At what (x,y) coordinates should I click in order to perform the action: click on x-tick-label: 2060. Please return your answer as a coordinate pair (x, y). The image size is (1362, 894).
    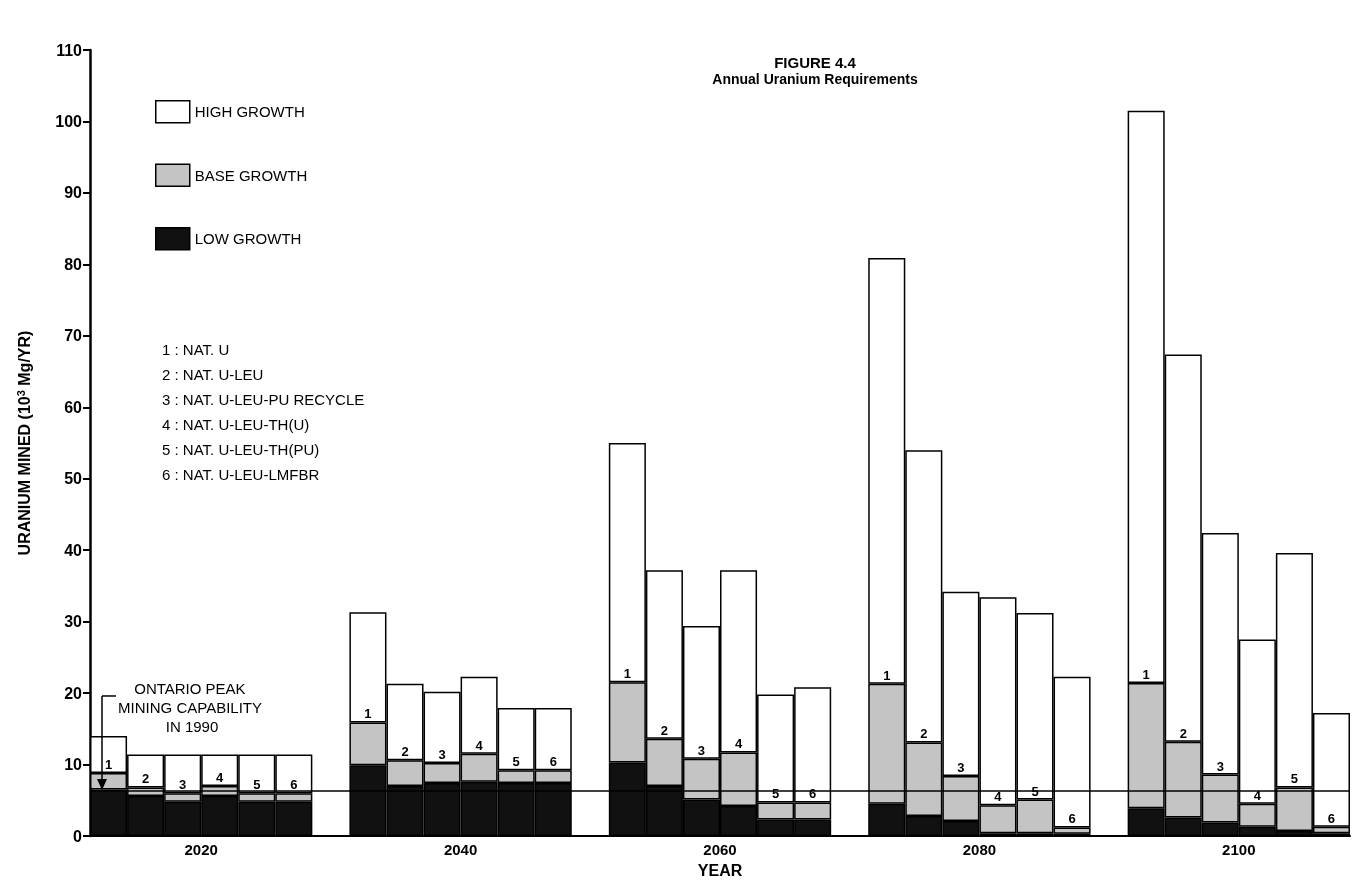
    Looking at the image, I should click on (720, 849).